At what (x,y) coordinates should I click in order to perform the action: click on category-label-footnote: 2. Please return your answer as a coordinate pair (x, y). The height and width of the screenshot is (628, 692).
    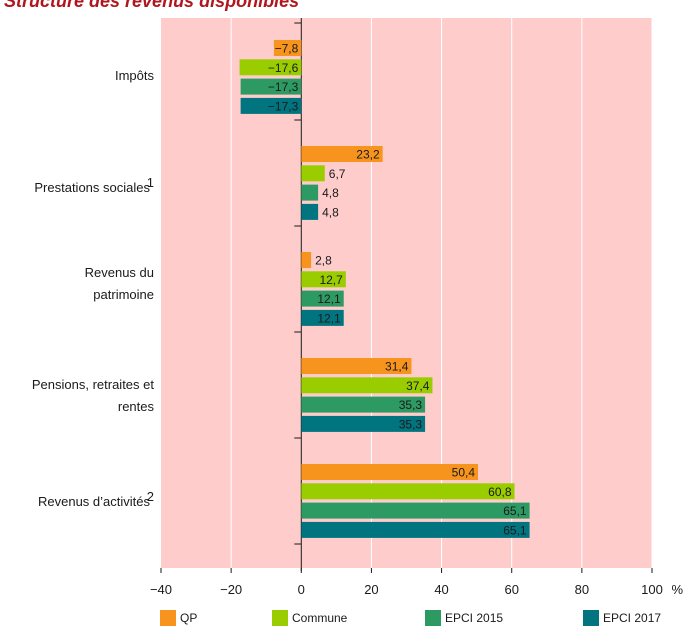
    Looking at the image, I should click on (150, 496).